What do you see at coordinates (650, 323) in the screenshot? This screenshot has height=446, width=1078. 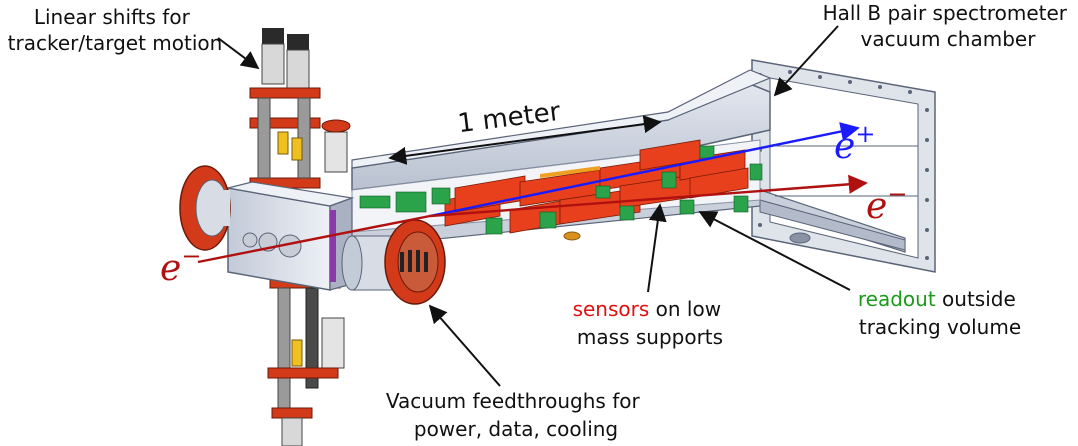 I see `label-sensors: sensors on low mass supports` at bounding box center [650, 323].